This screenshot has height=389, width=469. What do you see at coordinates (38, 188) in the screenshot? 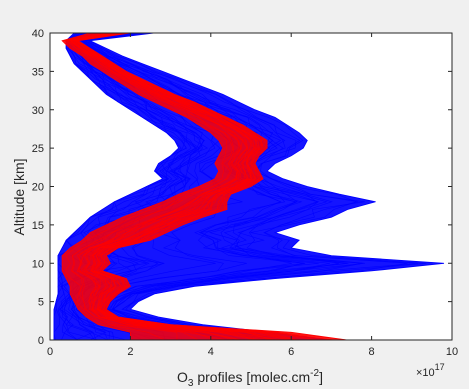
I see `y-tick-label: 20` at bounding box center [38, 188].